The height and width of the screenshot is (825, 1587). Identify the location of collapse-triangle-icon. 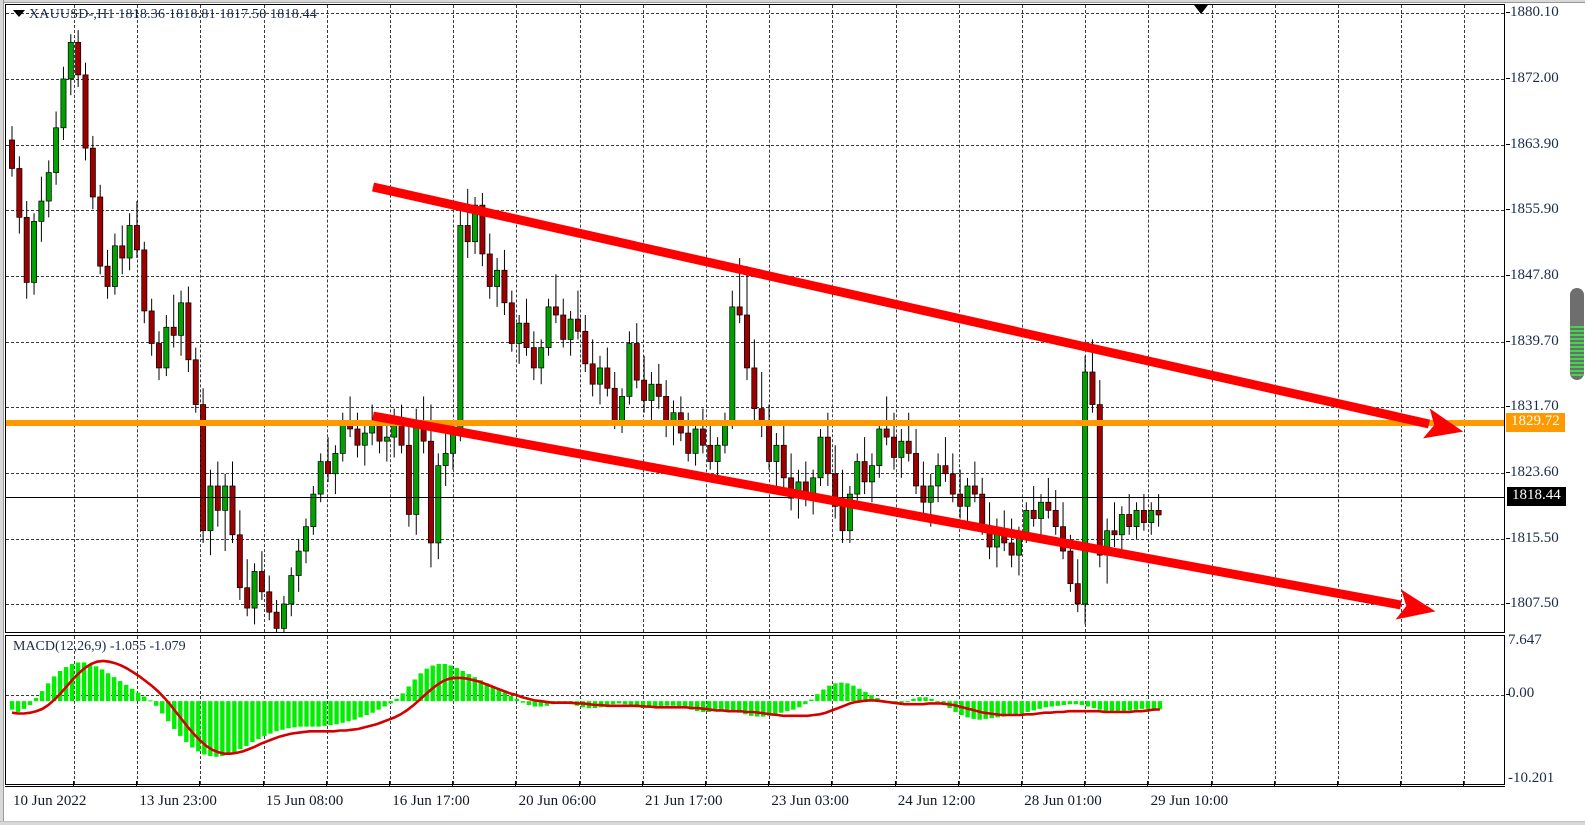
(19, 14).